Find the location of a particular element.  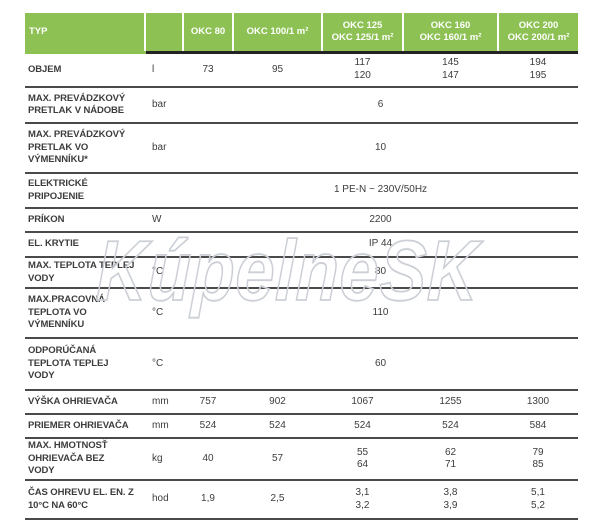

table-row: EL. KRYTIE IP 44 is located at coordinates (301, 245).